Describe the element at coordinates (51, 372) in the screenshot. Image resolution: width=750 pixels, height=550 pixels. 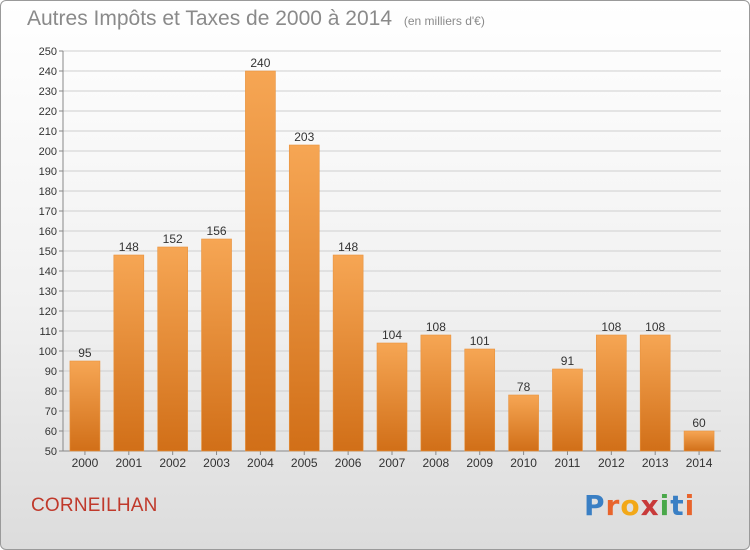
I see `y-tick-label: 90` at that location.